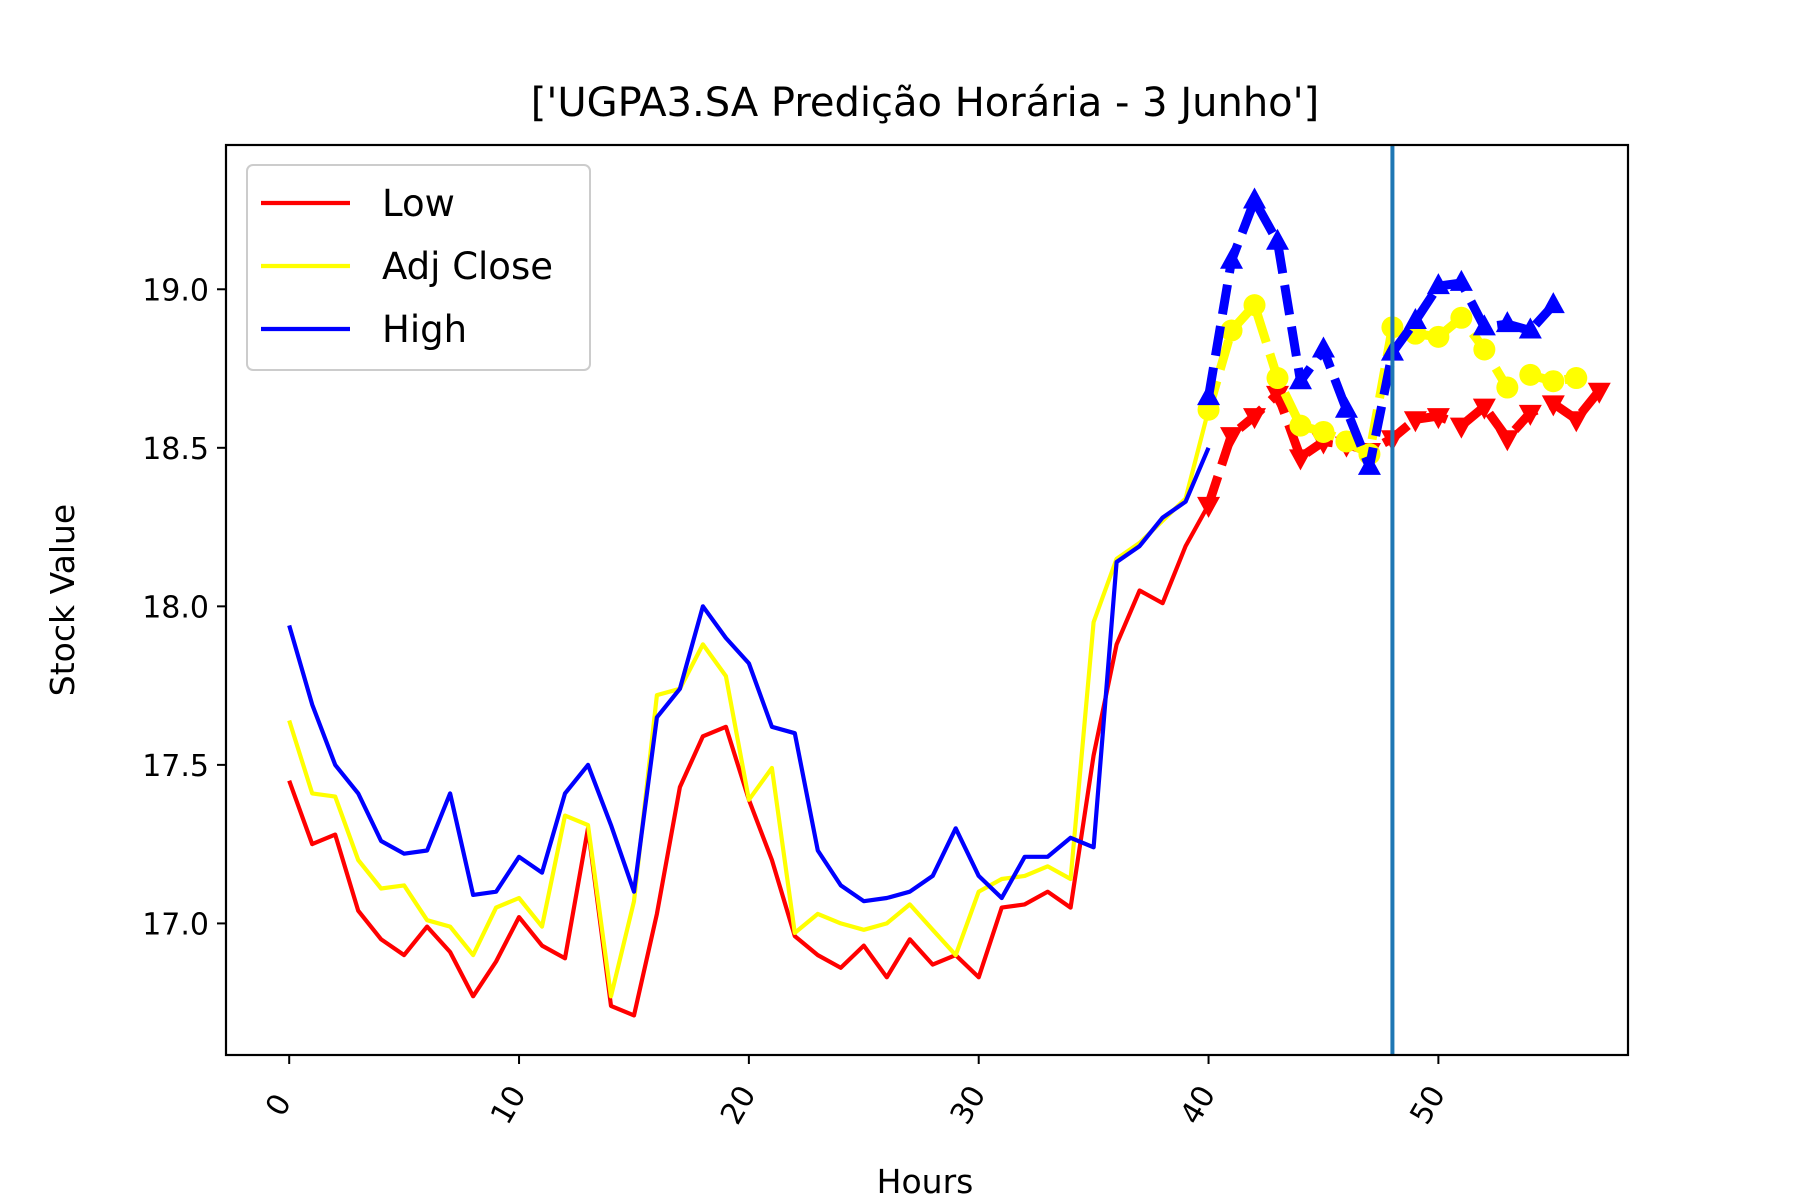 This screenshot has width=1800, height=1200. Describe the element at coordinates (175, 924) in the screenshot. I see `y-tick-label: 17.0` at that location.